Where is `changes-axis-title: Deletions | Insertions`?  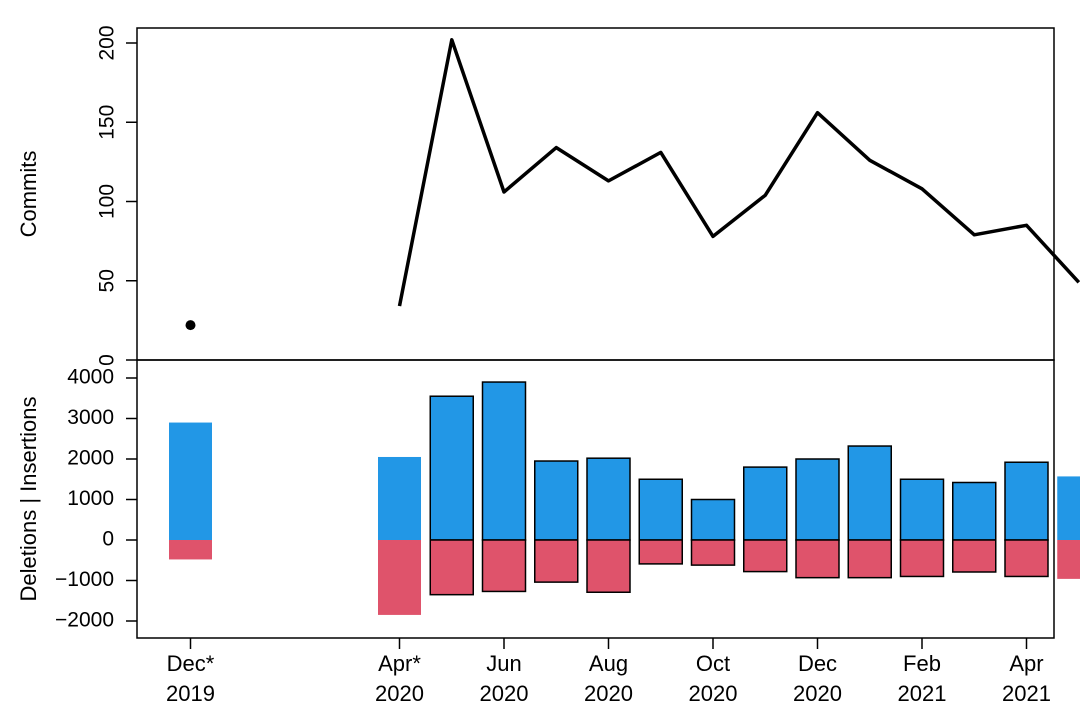 changes-axis-title: Deletions | Insertions is located at coordinates (28, 498).